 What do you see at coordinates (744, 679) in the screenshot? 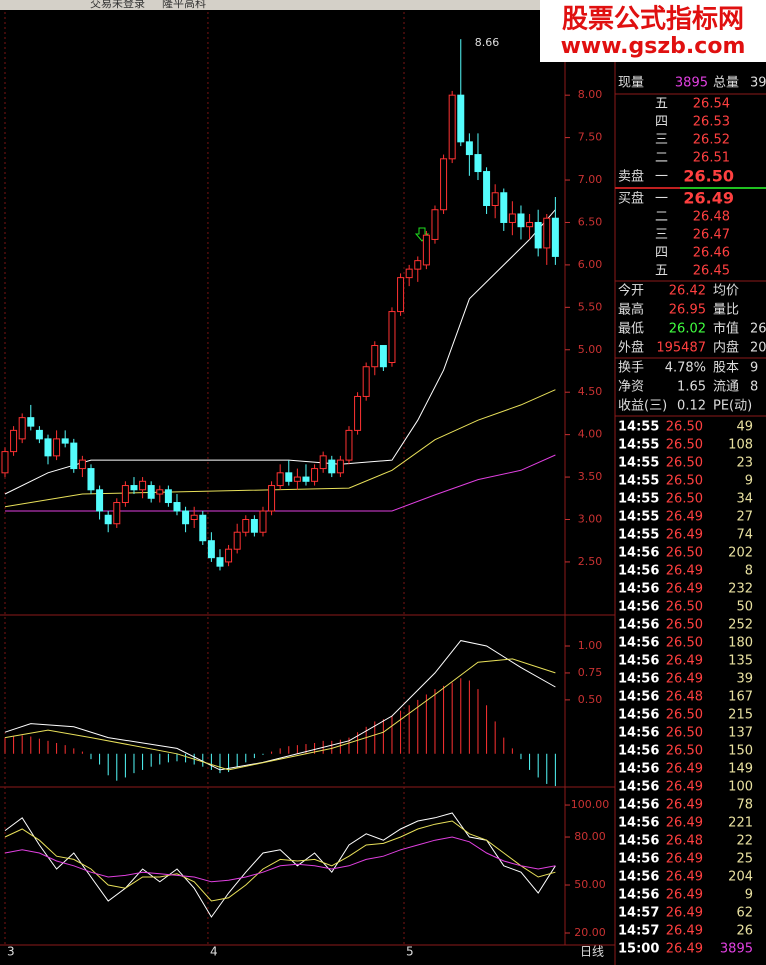
I see `tick-volume: 39` at bounding box center [744, 679].